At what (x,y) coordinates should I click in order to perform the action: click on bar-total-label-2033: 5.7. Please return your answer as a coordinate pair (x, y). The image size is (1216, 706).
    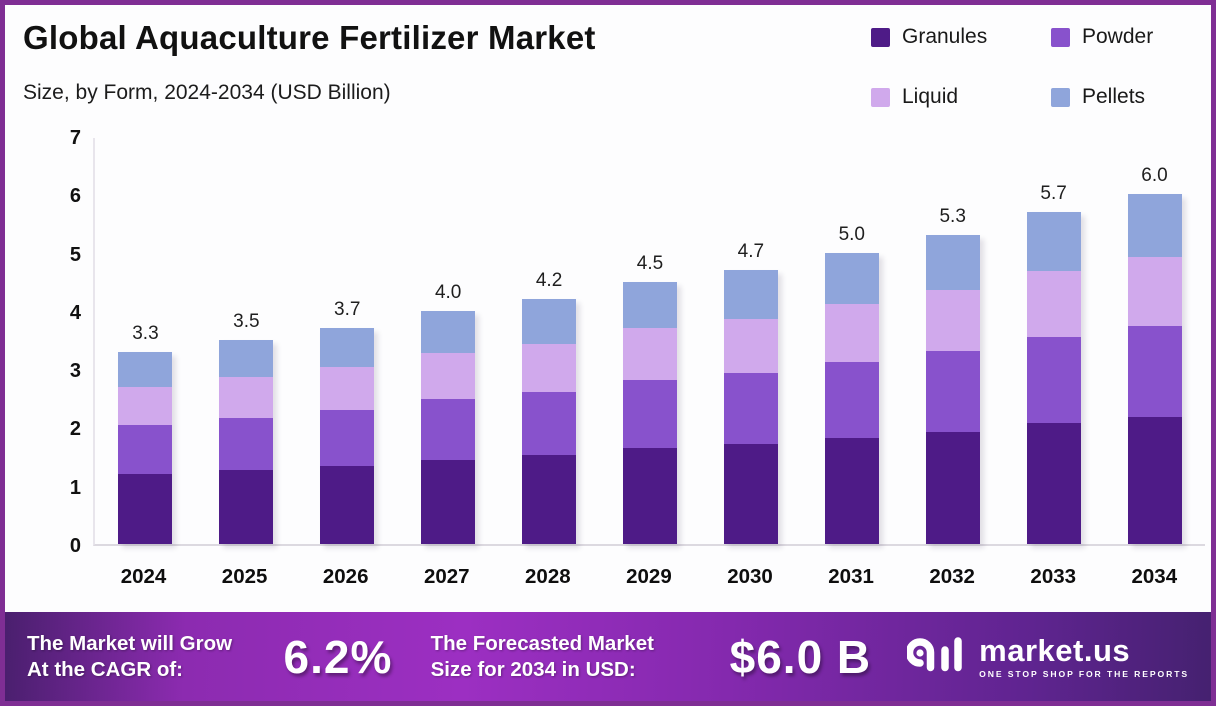
    Looking at the image, I should click on (1053, 193).